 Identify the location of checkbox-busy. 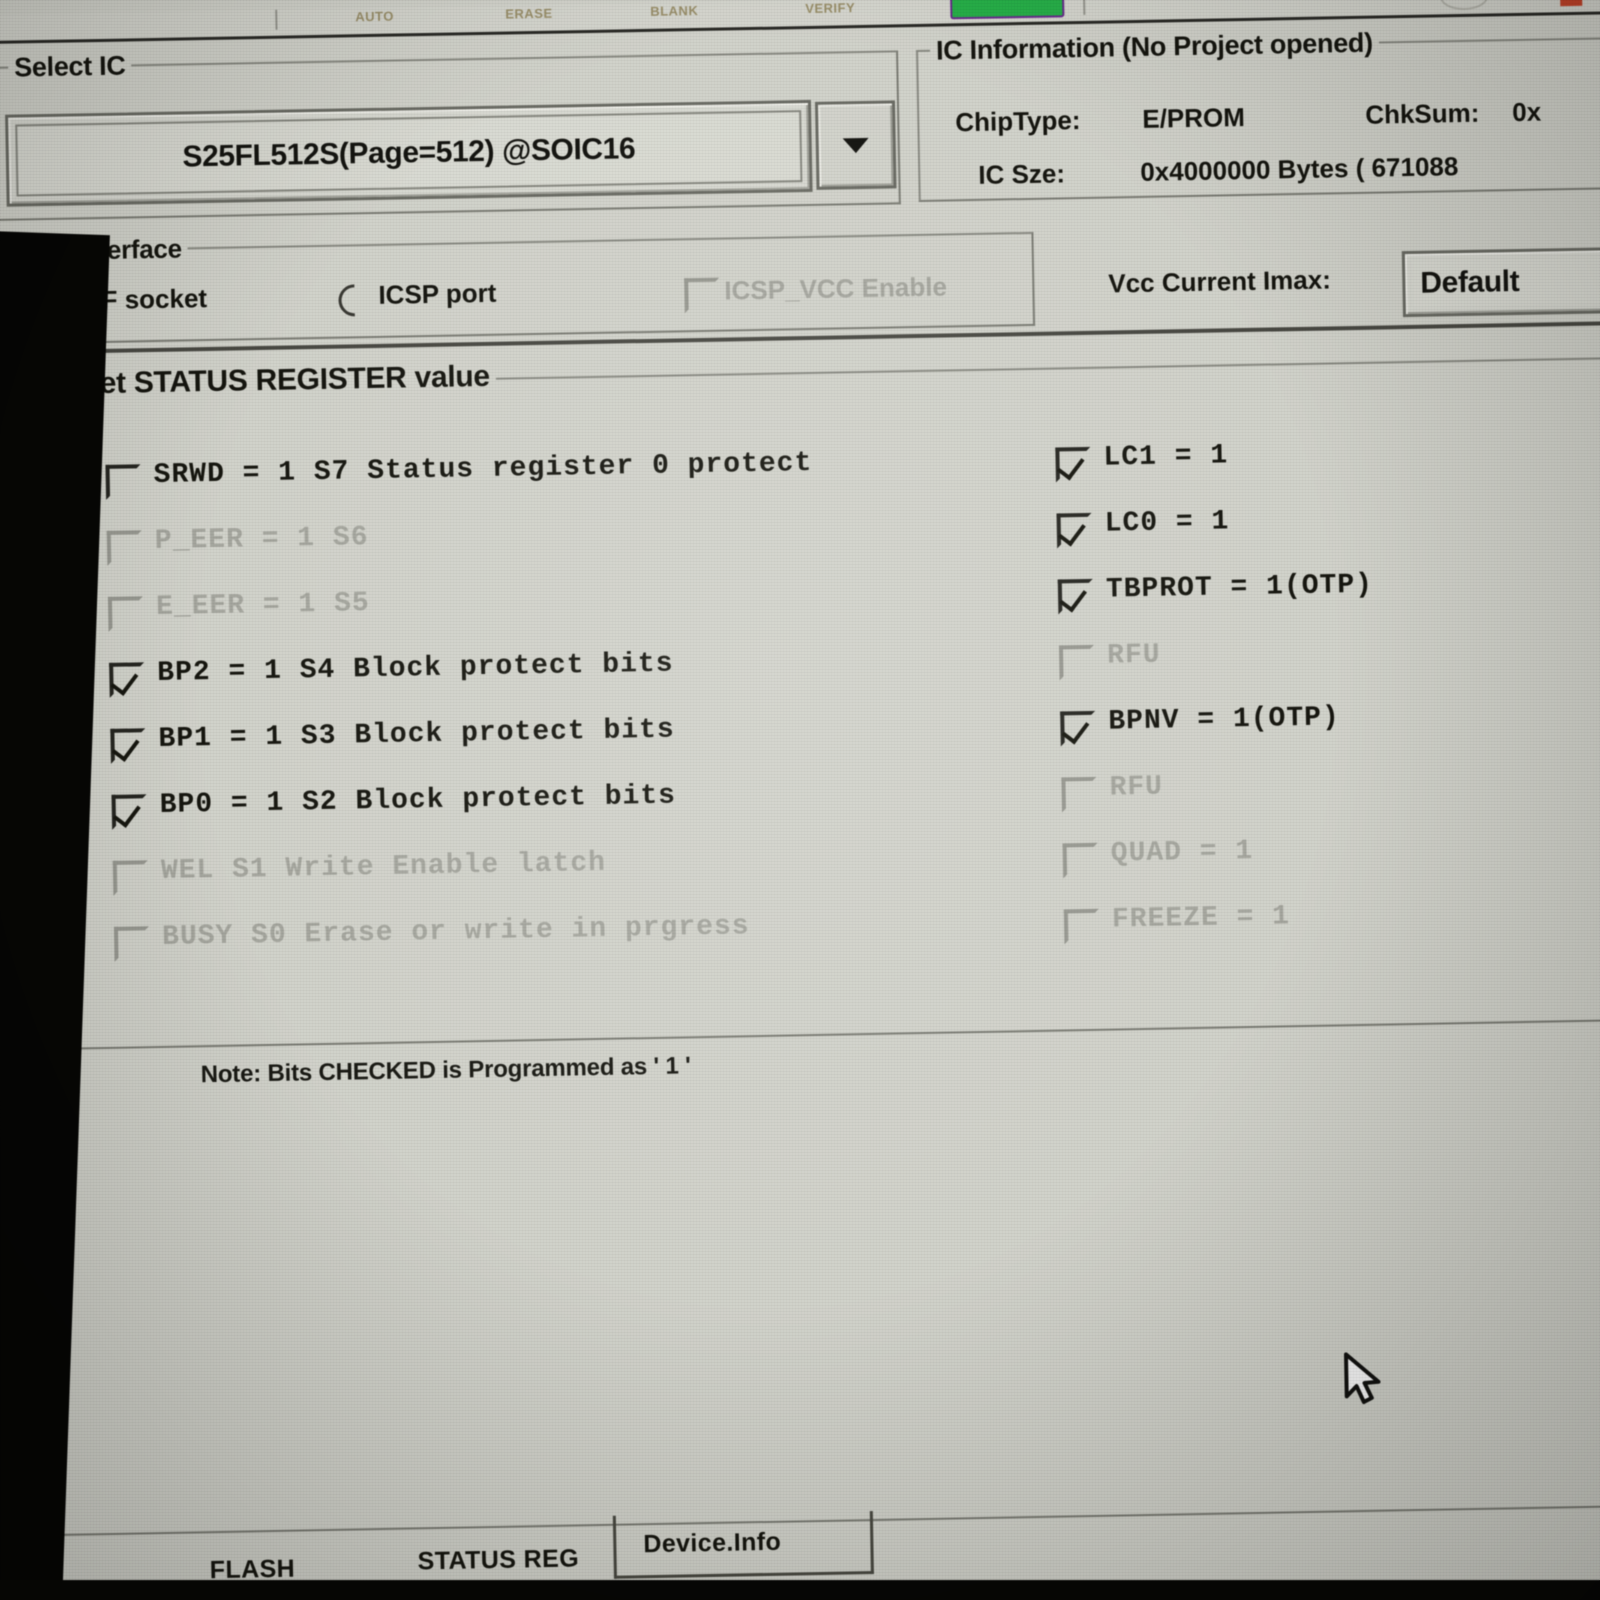
(131, 944).